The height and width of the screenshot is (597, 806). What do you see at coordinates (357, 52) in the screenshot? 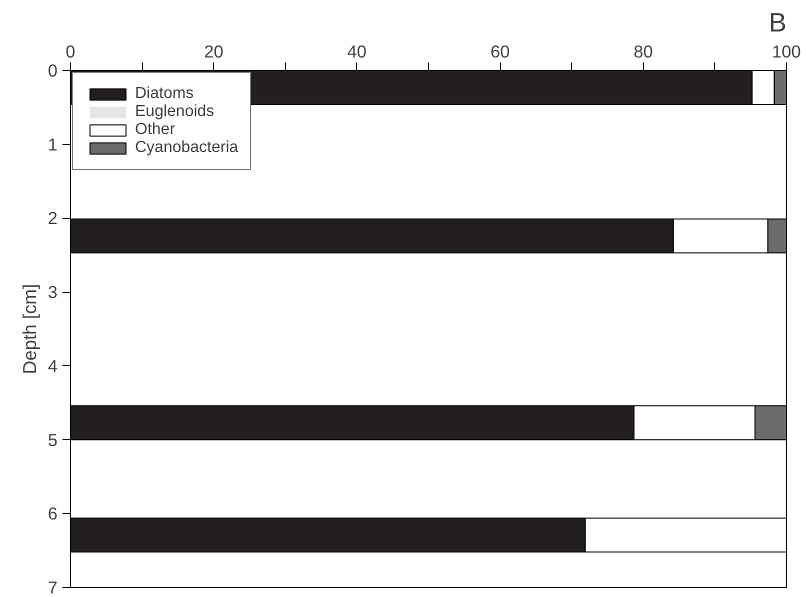
I see `x-tick-label: 40` at bounding box center [357, 52].